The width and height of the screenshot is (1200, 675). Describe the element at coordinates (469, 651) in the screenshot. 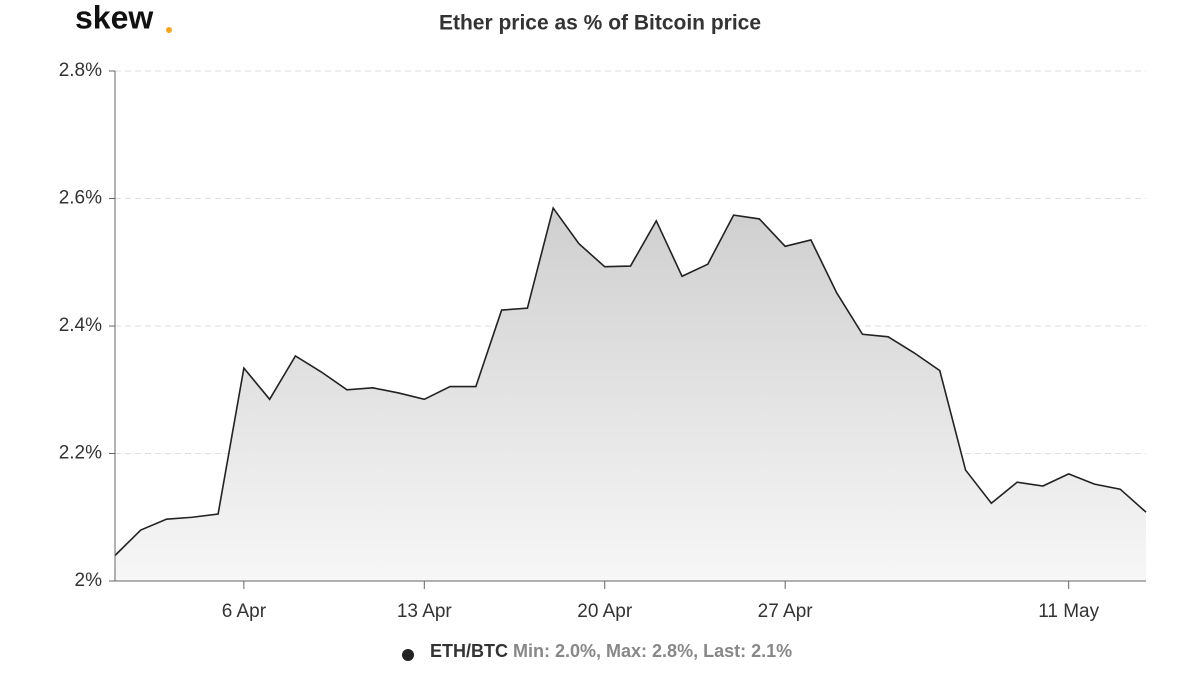

I see `legend-name: ETH/BTC` at that location.